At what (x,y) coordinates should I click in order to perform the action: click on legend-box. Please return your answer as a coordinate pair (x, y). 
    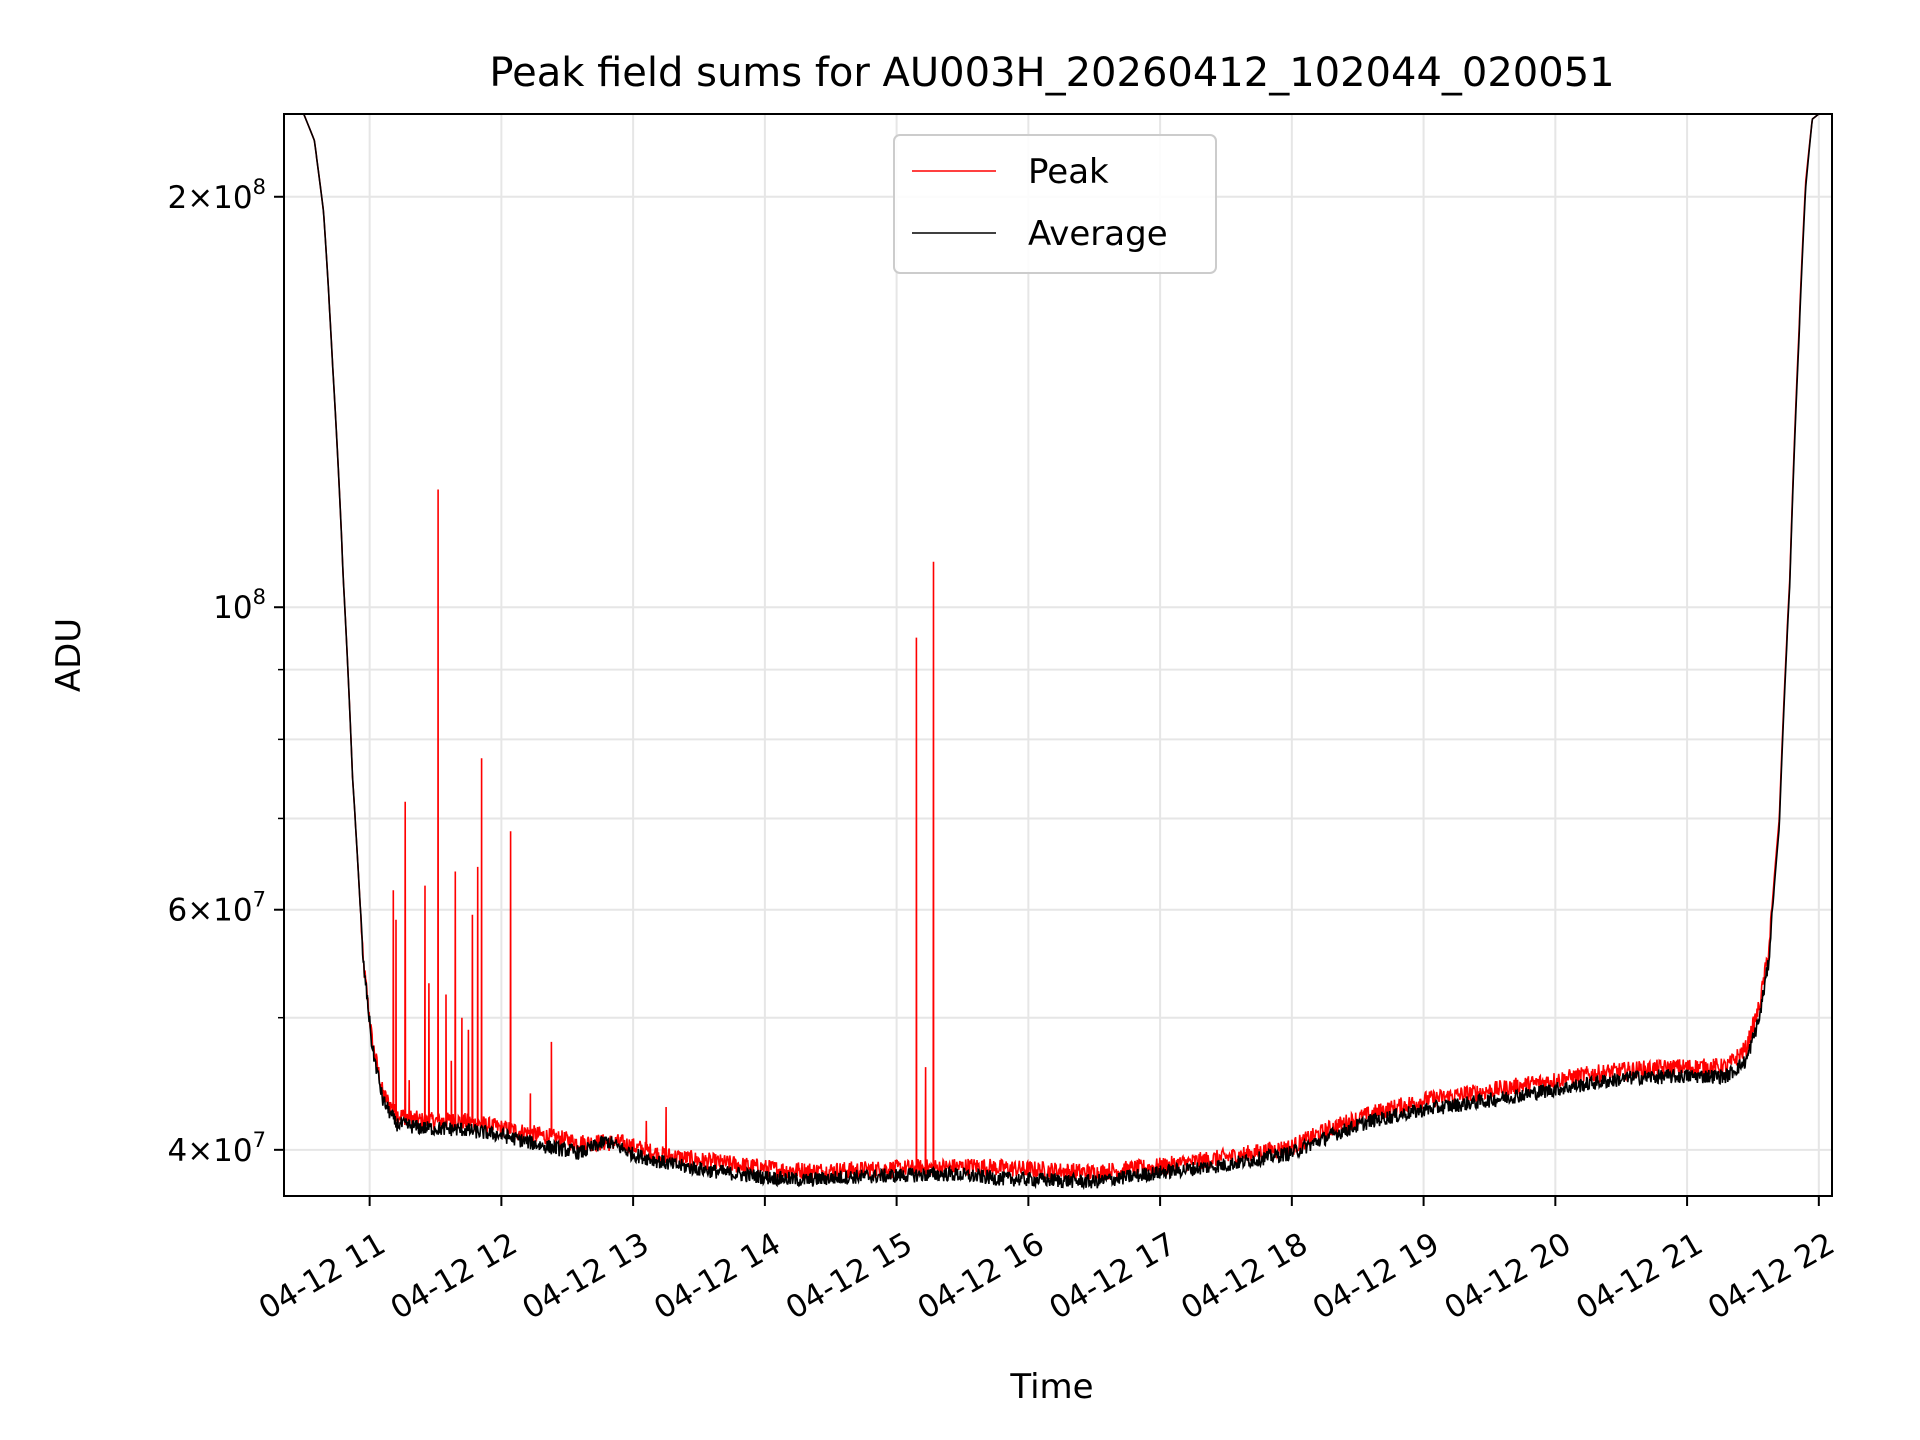
    Looking at the image, I should click on (1055, 204).